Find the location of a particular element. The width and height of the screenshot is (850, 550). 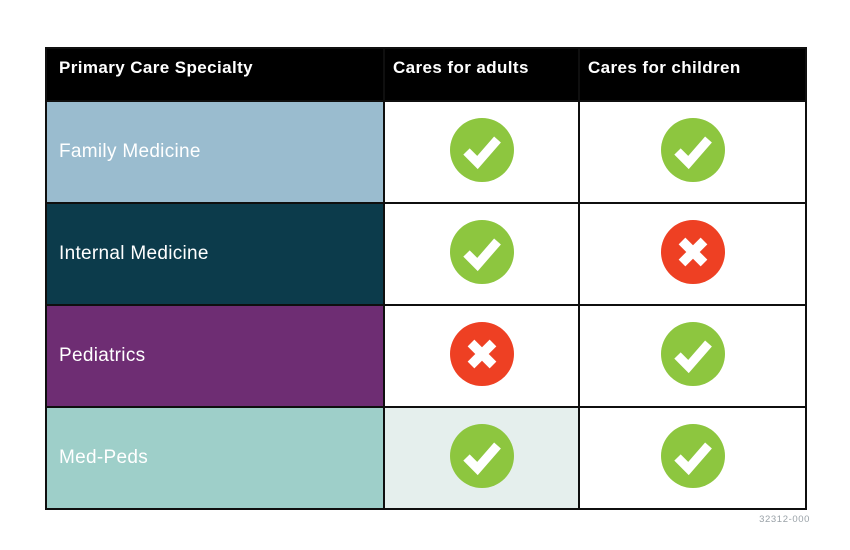

specialty-label: Pediatrics is located at coordinates (215, 356).